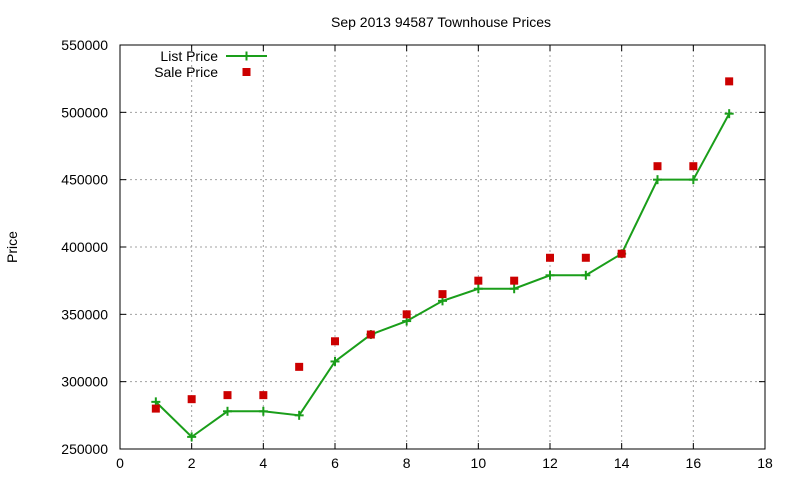  I want to click on x-tick-label: 6, so click(335, 463).